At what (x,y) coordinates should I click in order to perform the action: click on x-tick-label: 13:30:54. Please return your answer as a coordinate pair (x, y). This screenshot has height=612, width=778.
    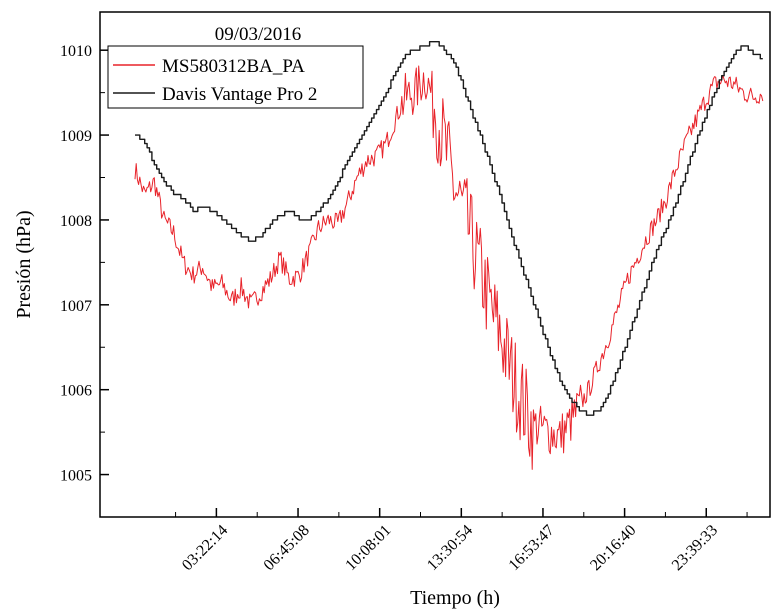
    Looking at the image, I should click on (450, 548).